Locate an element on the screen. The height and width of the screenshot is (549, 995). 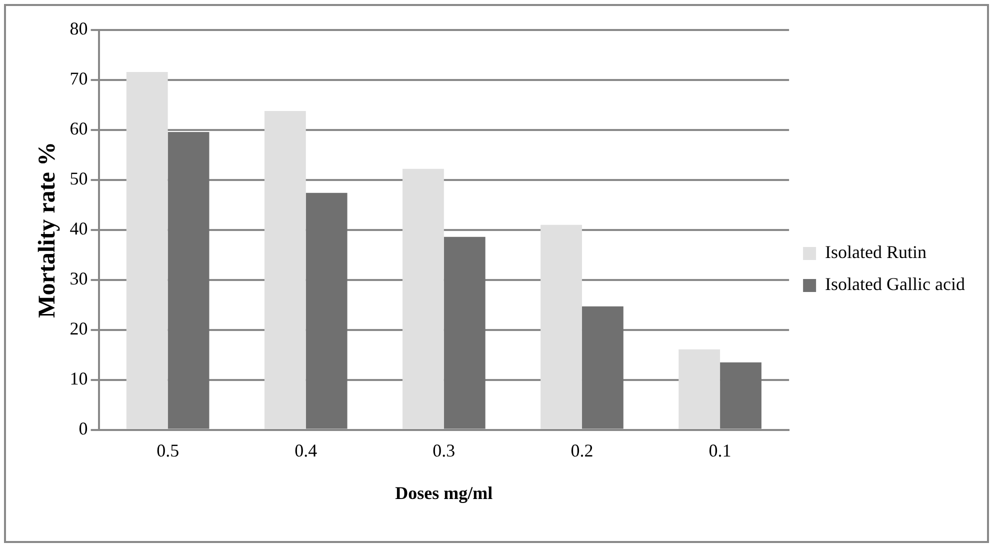
y-tick-label: 0 is located at coordinates (83, 428).